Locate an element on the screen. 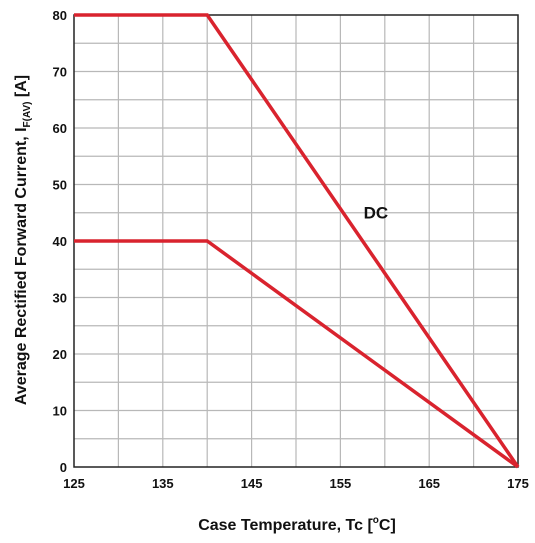 The image size is (535, 543). x-tick-label: 145 is located at coordinates (252, 483).